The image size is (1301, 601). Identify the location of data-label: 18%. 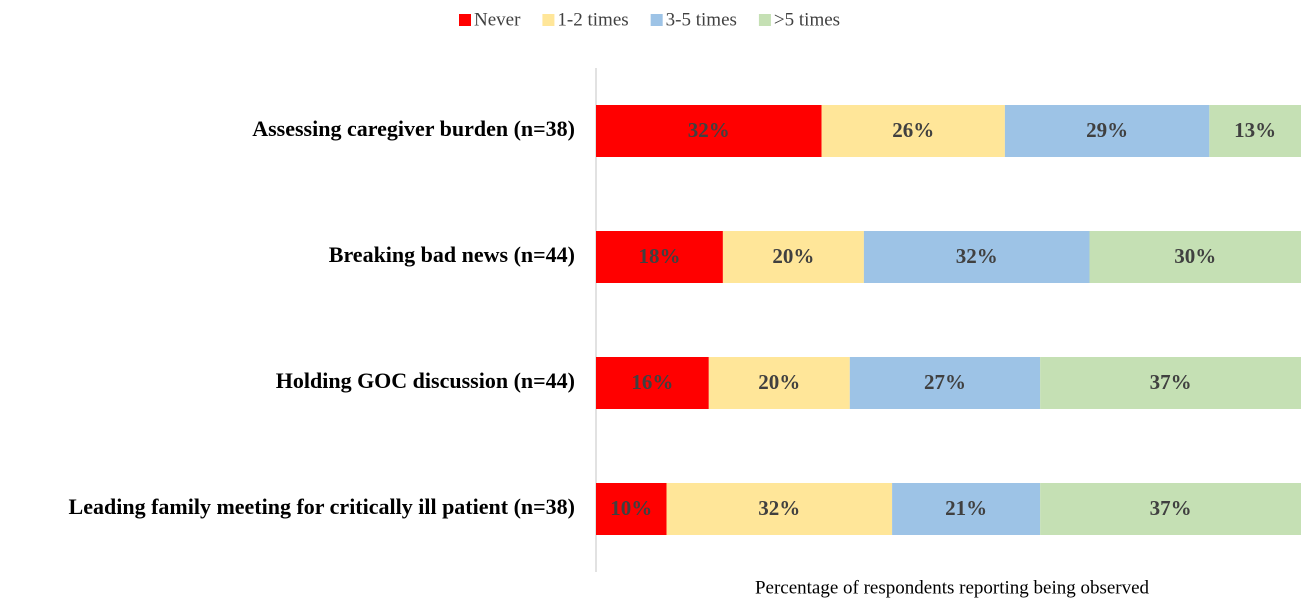
(659, 256).